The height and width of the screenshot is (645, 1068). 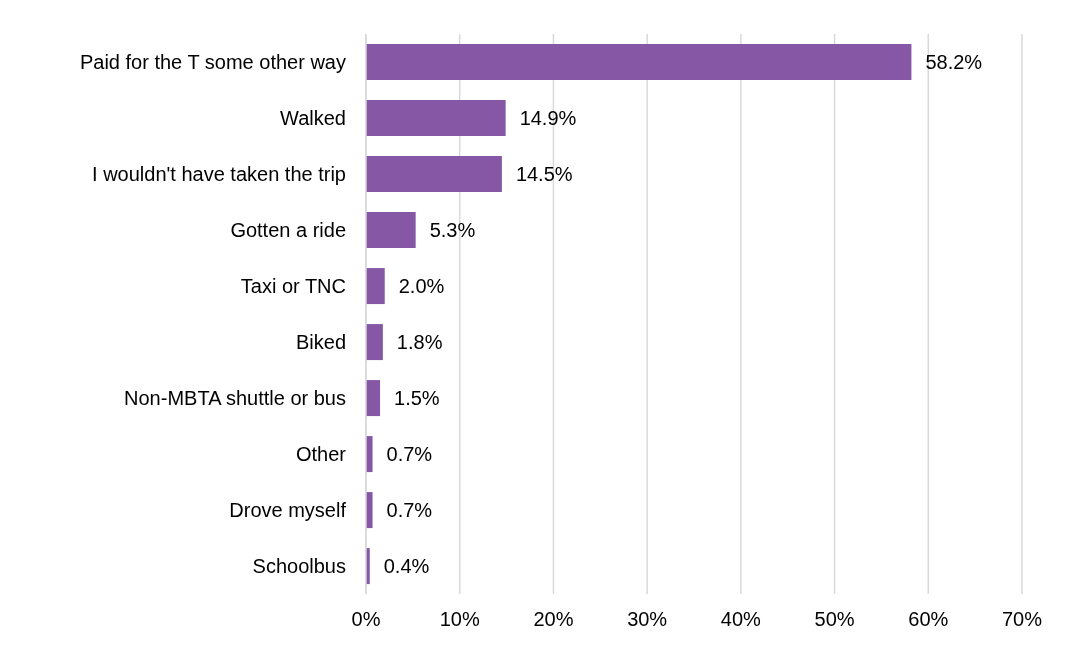 What do you see at coordinates (219, 174) in the screenshot?
I see `y-tick-label: I wouldn't have taken the trip` at bounding box center [219, 174].